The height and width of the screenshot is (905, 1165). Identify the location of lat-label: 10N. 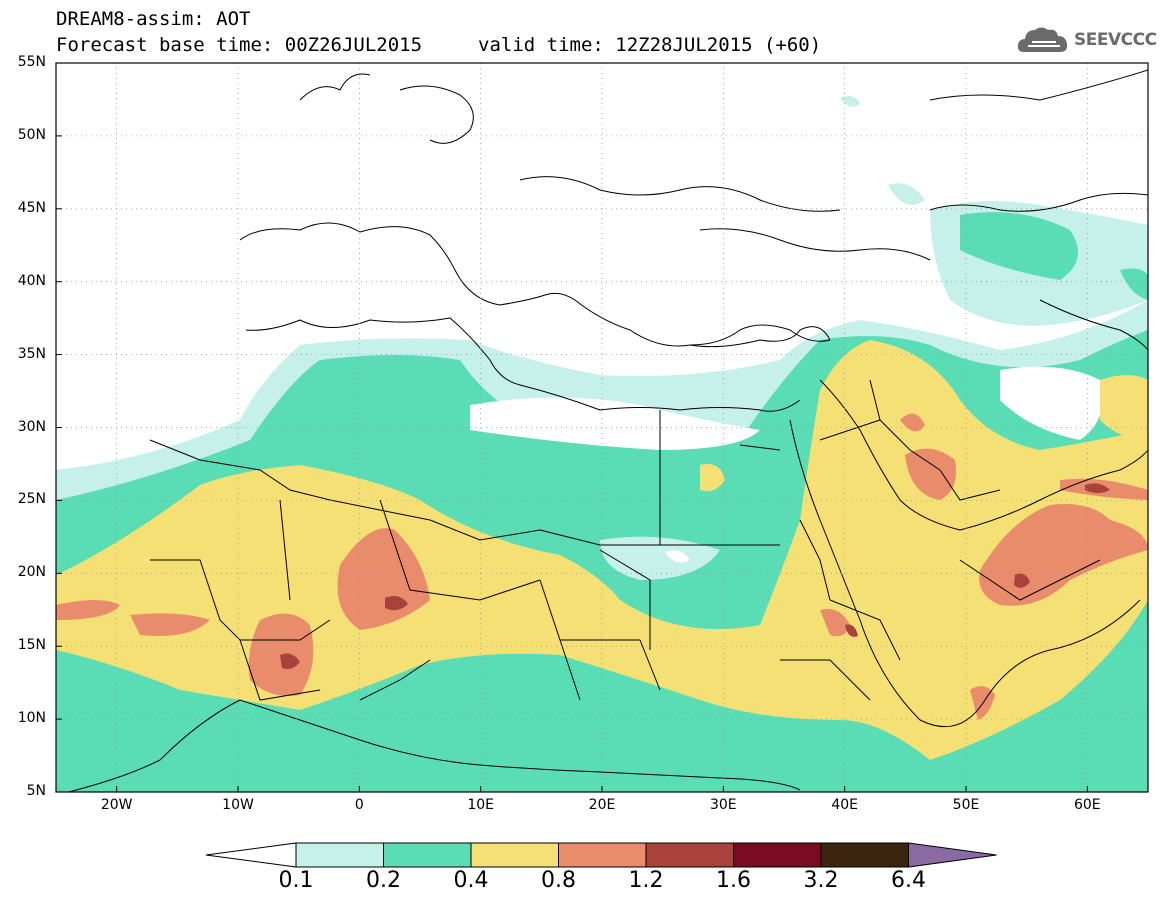
(31, 718).